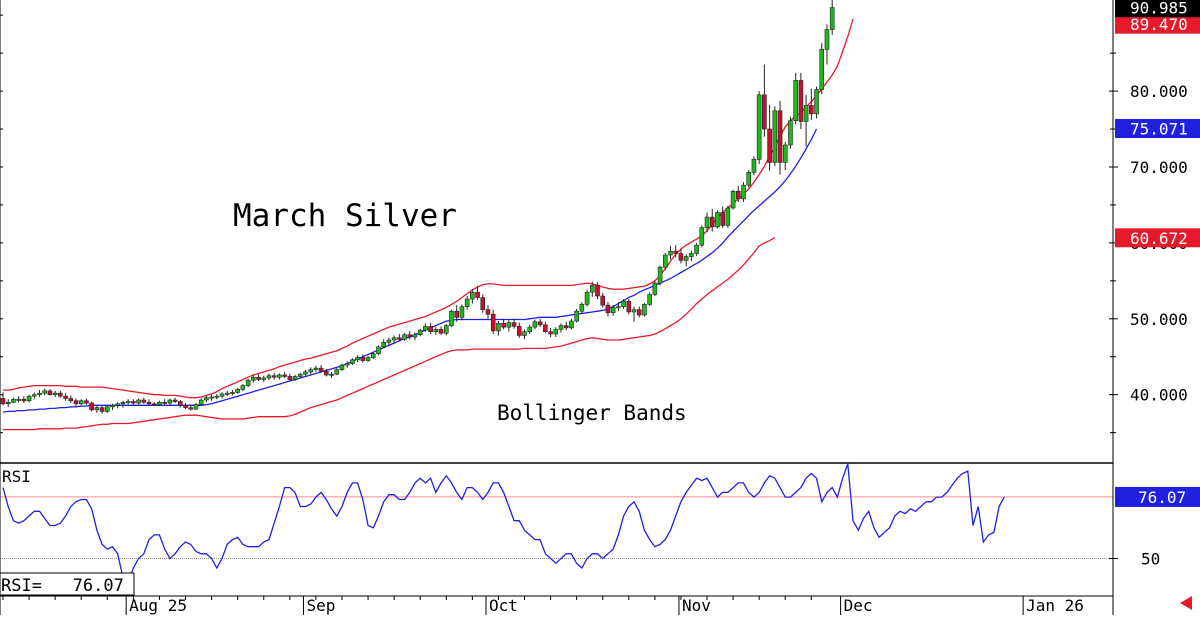  I want to click on rsi-readout: RSI= 76.07, so click(62, 586).